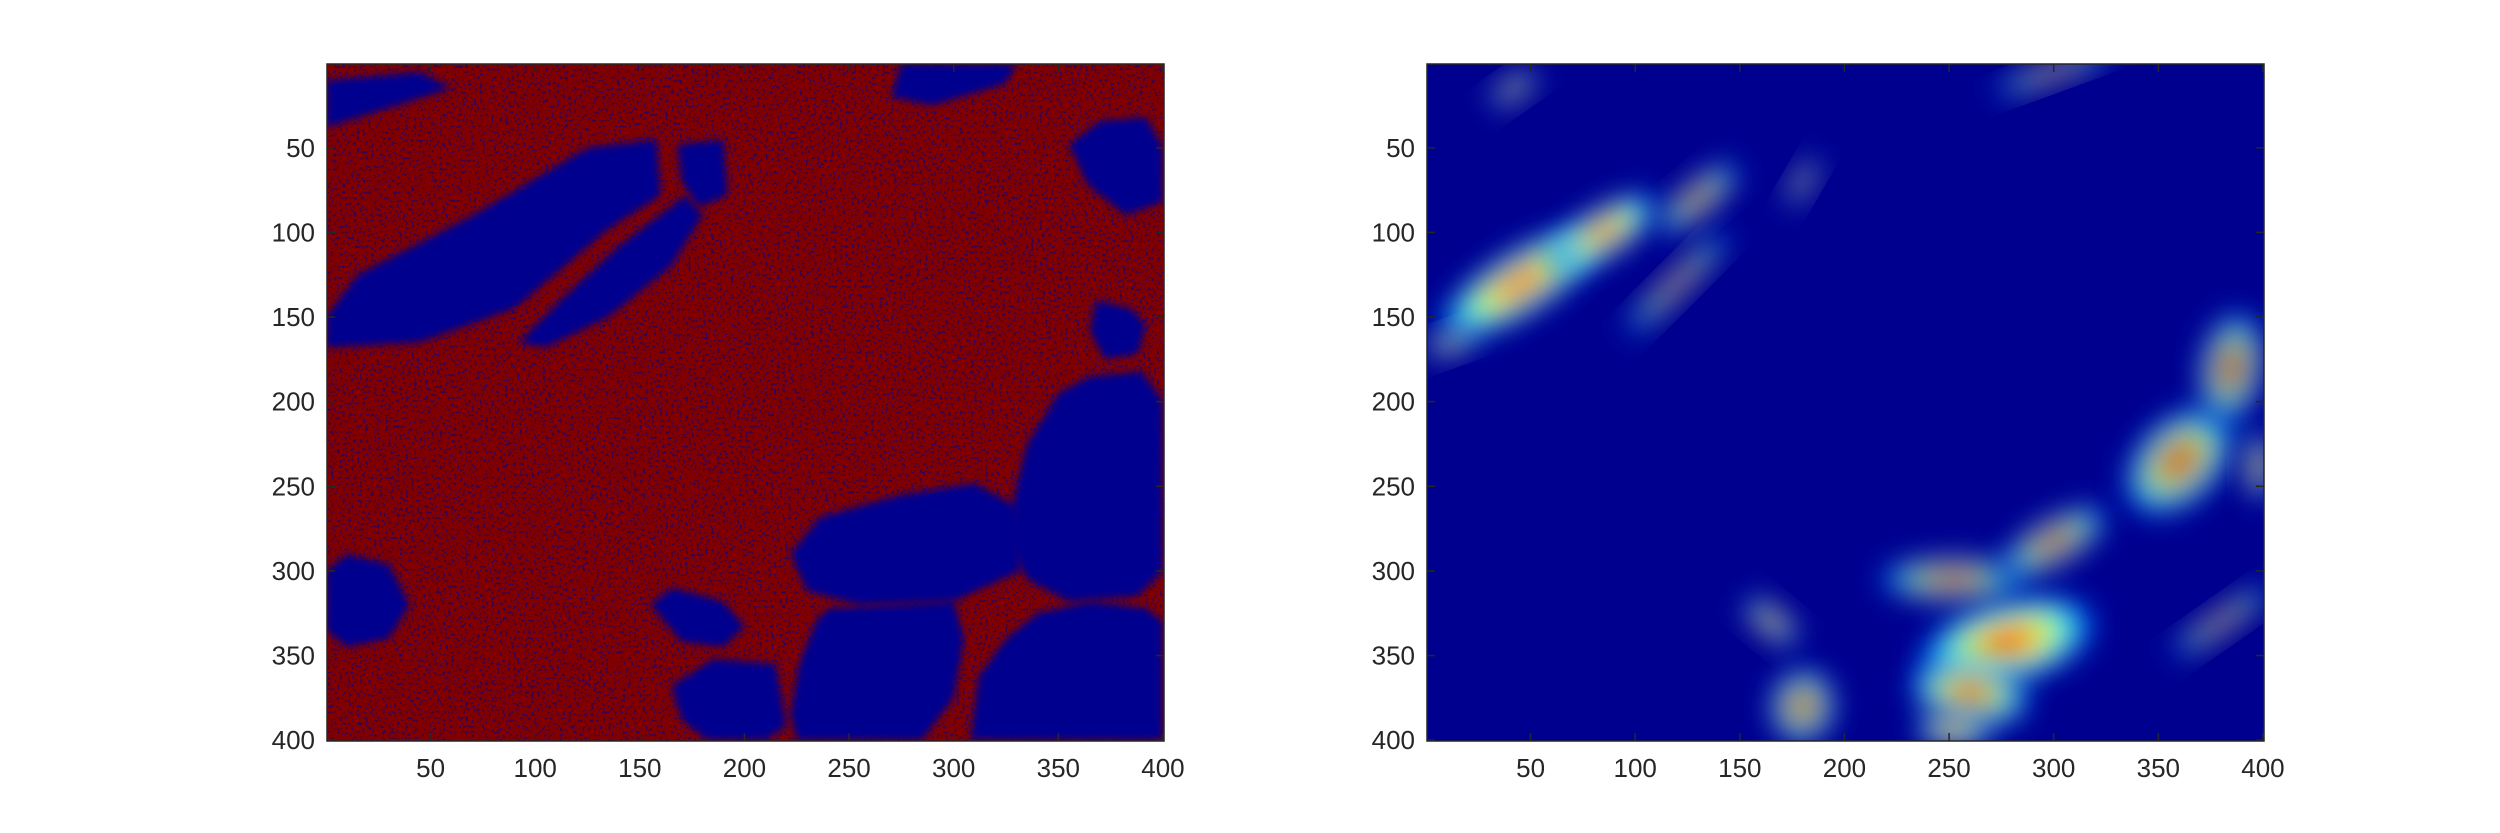 The height and width of the screenshot is (833, 2500). I want to click on left-x-tick-label: 50, so click(430, 768).